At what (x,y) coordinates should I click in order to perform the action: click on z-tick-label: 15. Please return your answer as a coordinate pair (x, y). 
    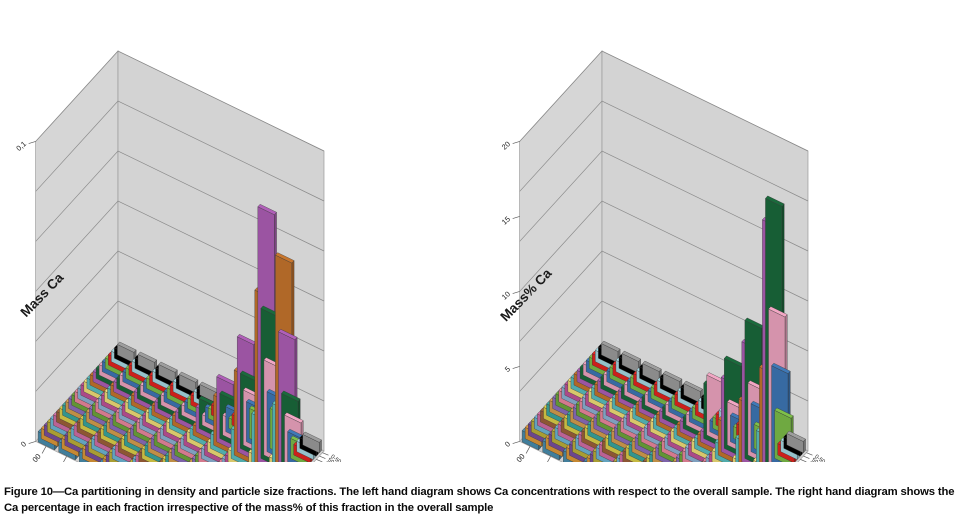
    Looking at the image, I should click on (506, 220).